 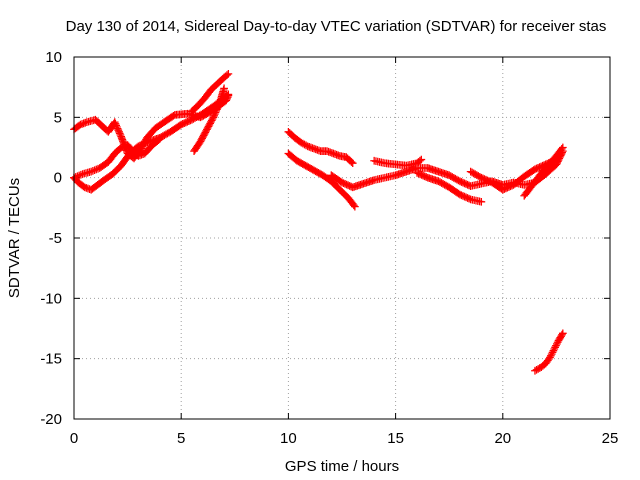 What do you see at coordinates (610, 438) in the screenshot?
I see `x-tick-label: 25` at bounding box center [610, 438].